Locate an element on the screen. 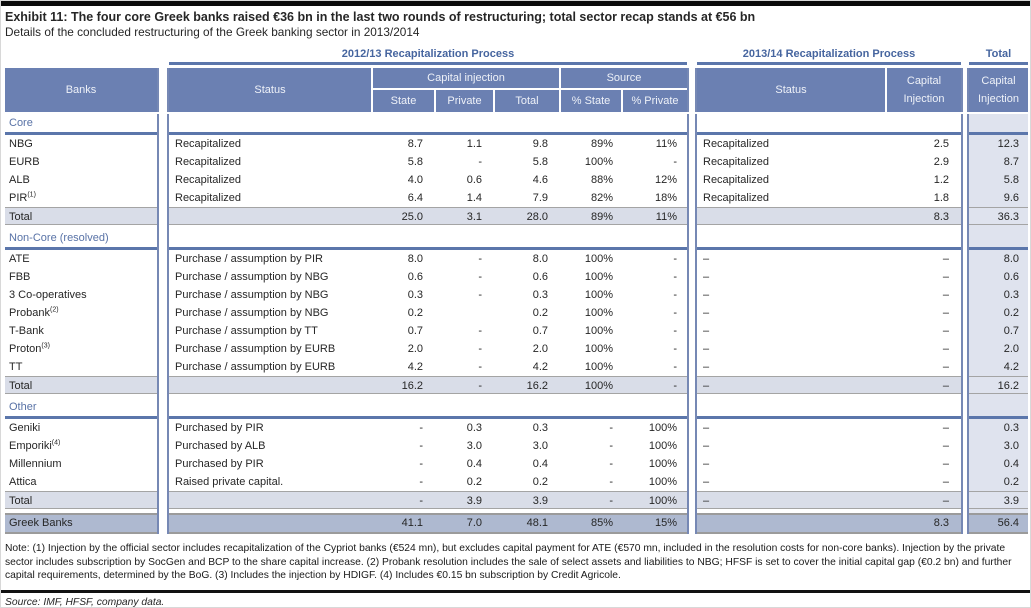 This screenshot has width=1031, height=608. header-source-group: Source is located at coordinates (624, 79).